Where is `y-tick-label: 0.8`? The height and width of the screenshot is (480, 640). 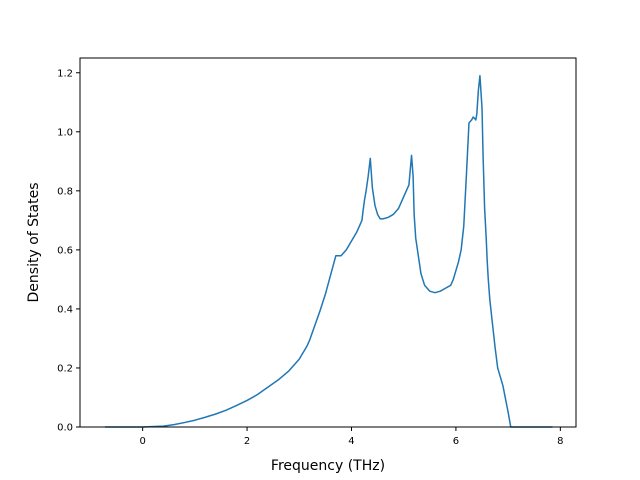 y-tick-label: 0.8 is located at coordinates (65, 191).